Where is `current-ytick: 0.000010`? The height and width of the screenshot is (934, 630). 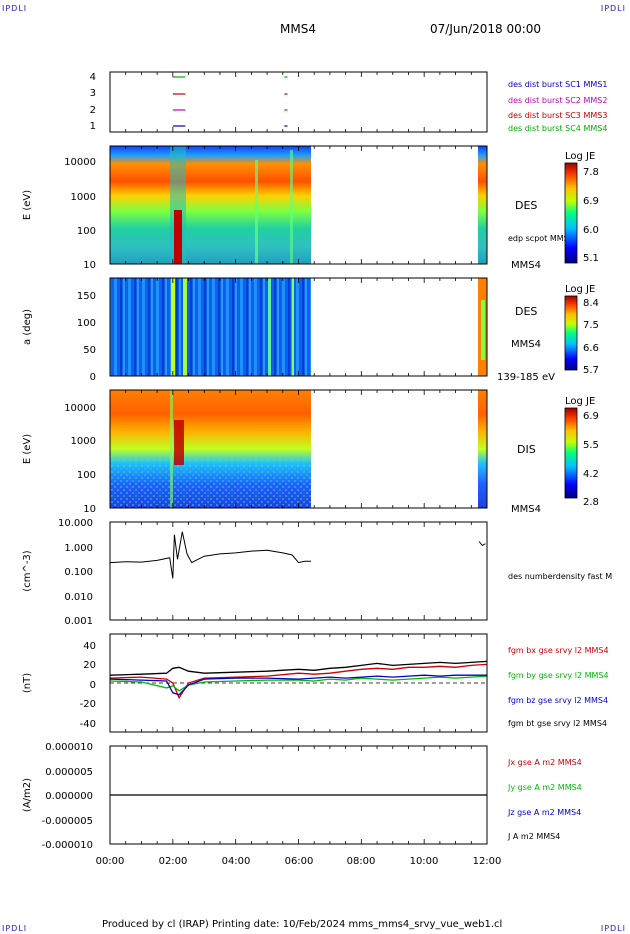 current-ytick: 0.000010 is located at coordinates (69, 747).